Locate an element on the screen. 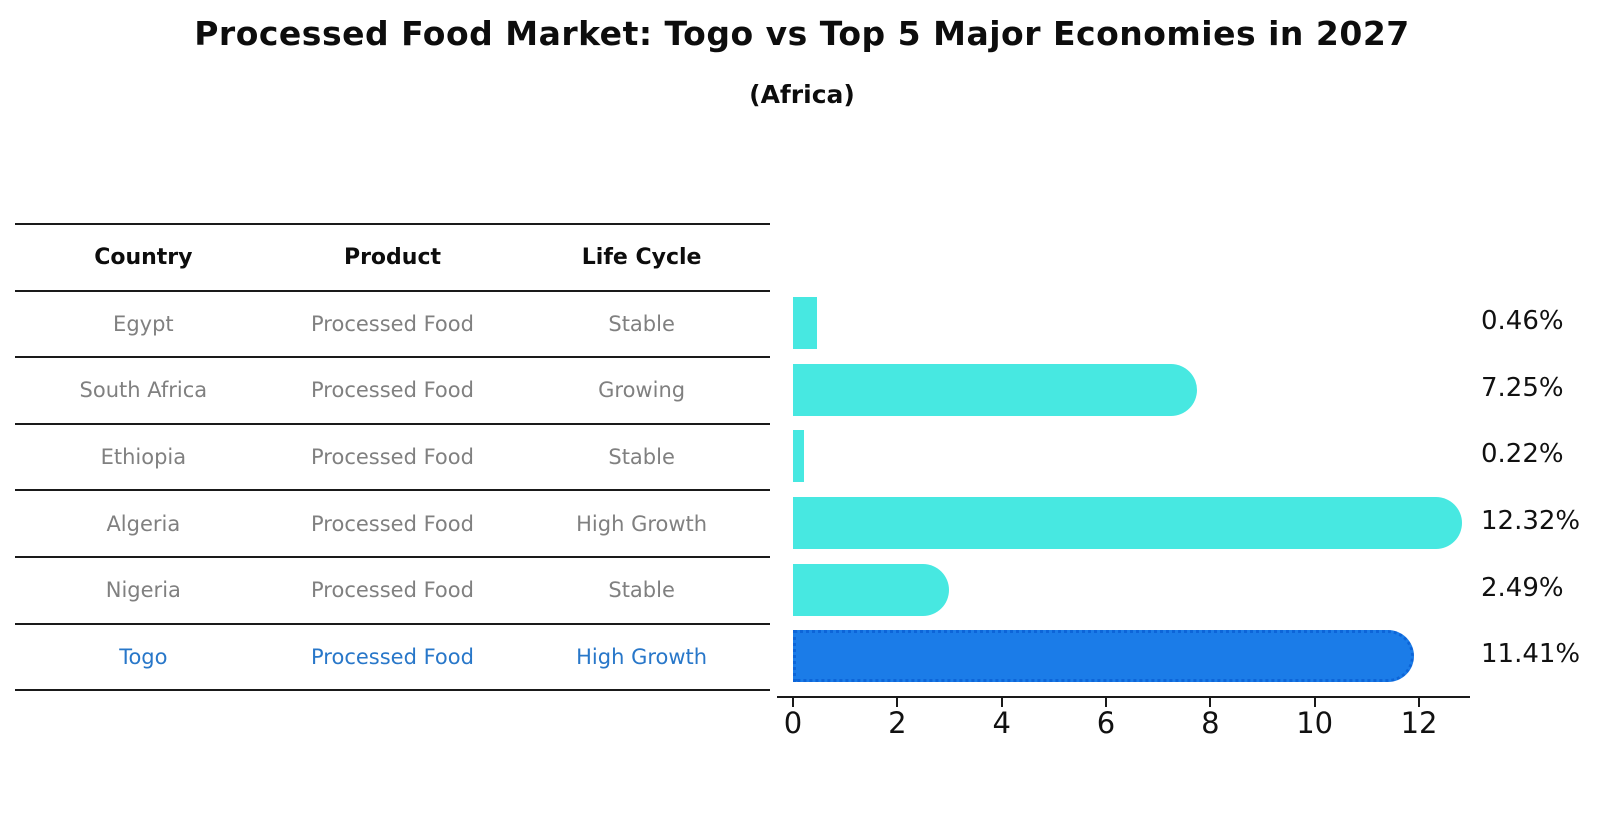 Image resolution: width=1604 pixels, height=823 pixels. table-row-algeria: Algeria Processed Food High Growth is located at coordinates (392, 522).